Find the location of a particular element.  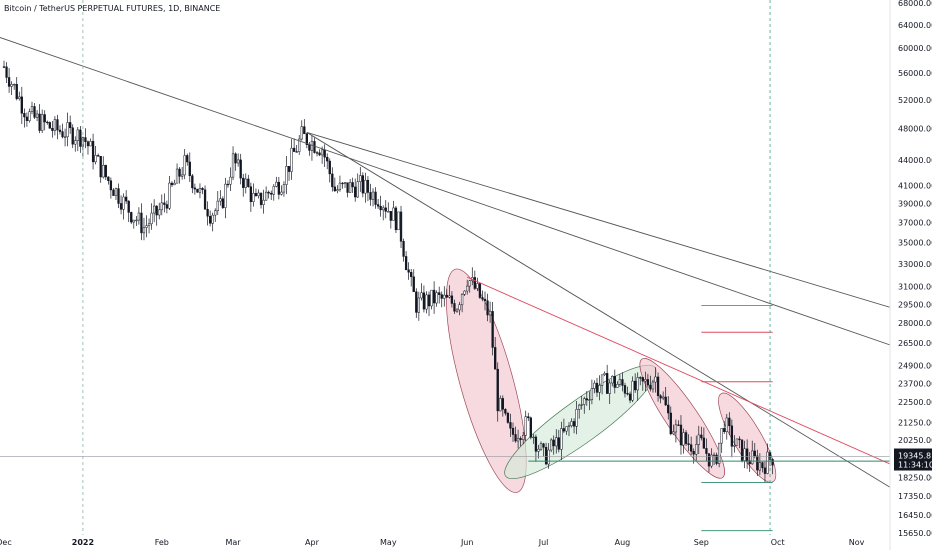

y-tick-label: 31000.00 is located at coordinates (915, 286).